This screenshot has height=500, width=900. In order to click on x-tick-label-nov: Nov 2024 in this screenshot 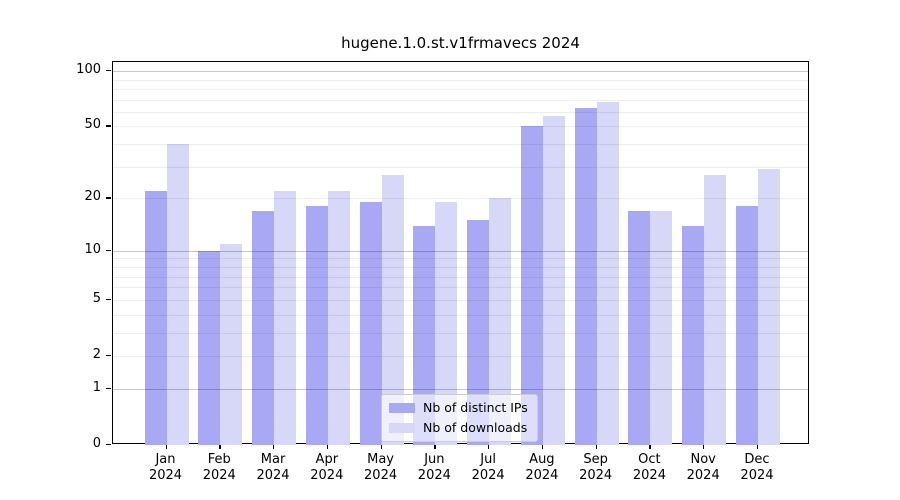, I will do `click(703, 467)`.